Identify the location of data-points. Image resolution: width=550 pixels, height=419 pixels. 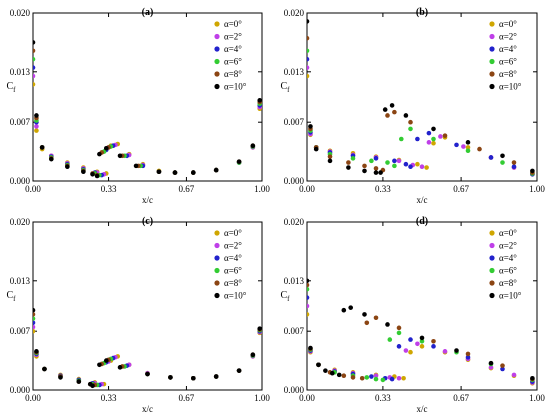
(421, 332).